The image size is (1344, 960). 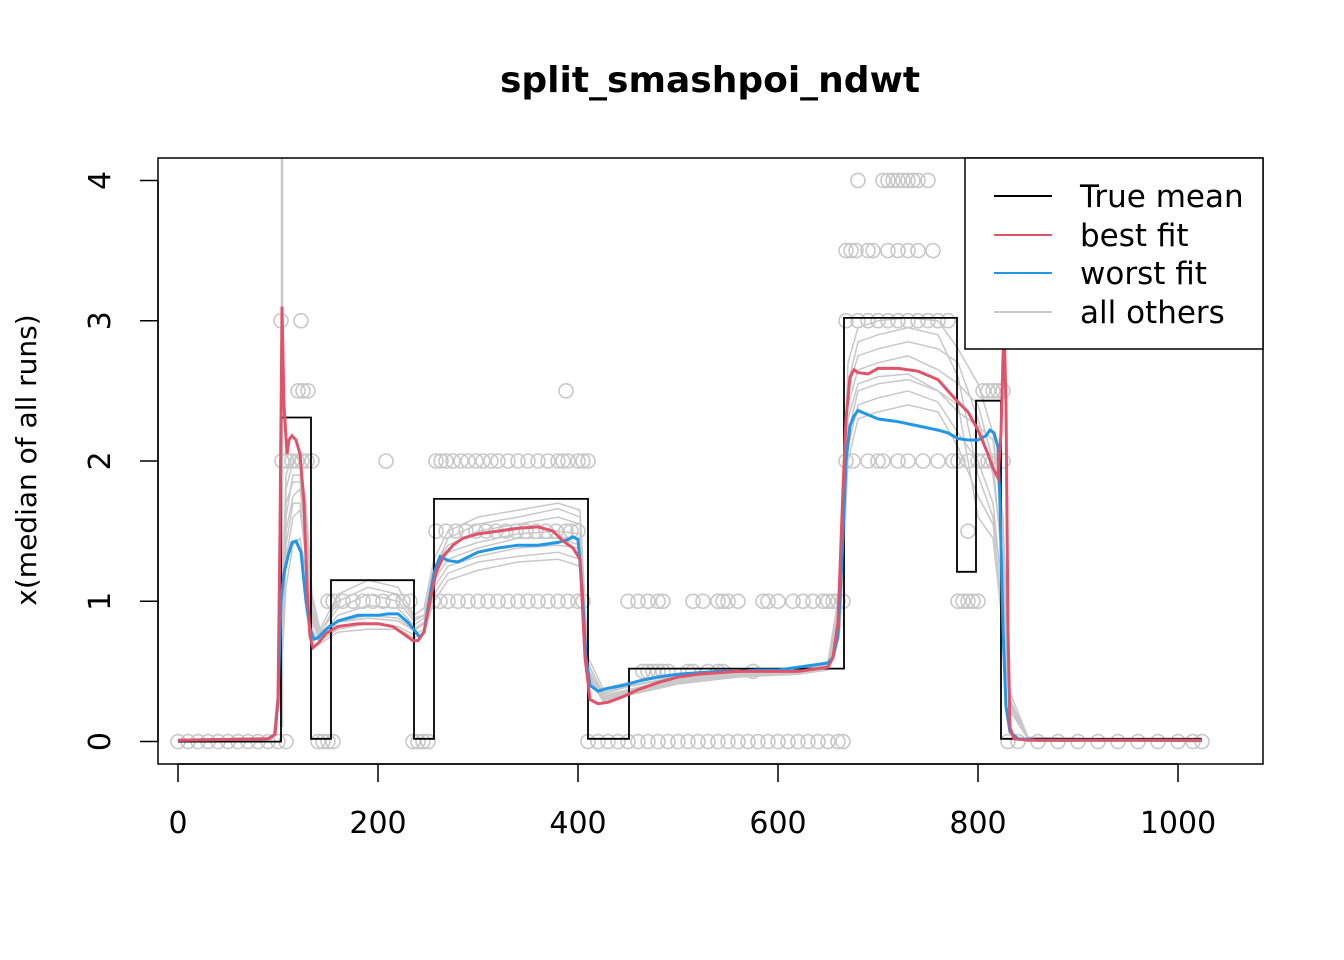 I want to click on y-tick-label: 0, so click(x=100, y=741).